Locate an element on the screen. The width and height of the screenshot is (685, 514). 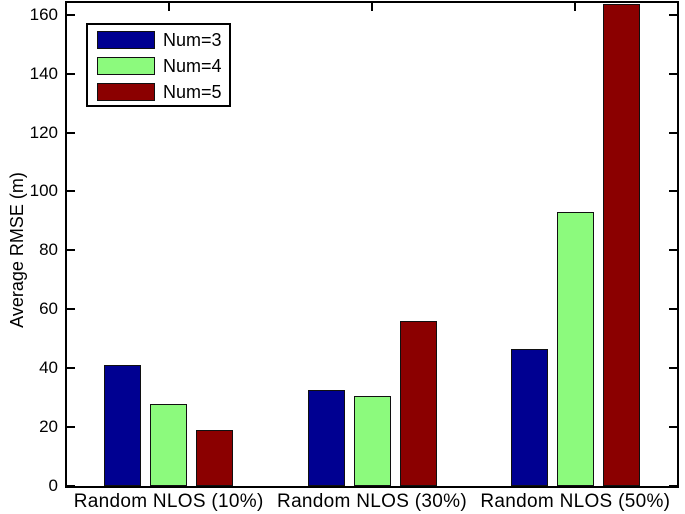
y-tick-label: 60 is located at coordinates (48, 309).